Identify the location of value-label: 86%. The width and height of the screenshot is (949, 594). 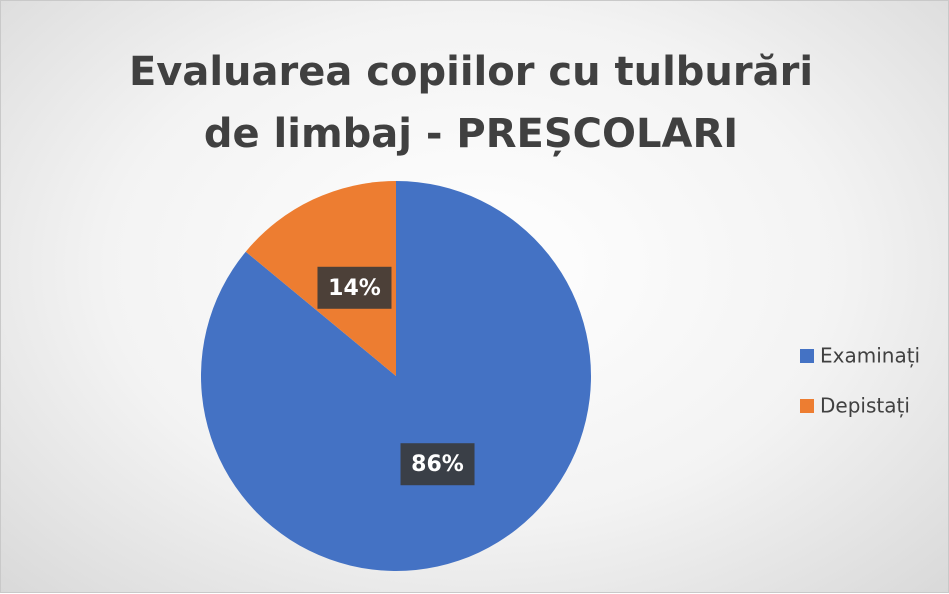
(437, 464).